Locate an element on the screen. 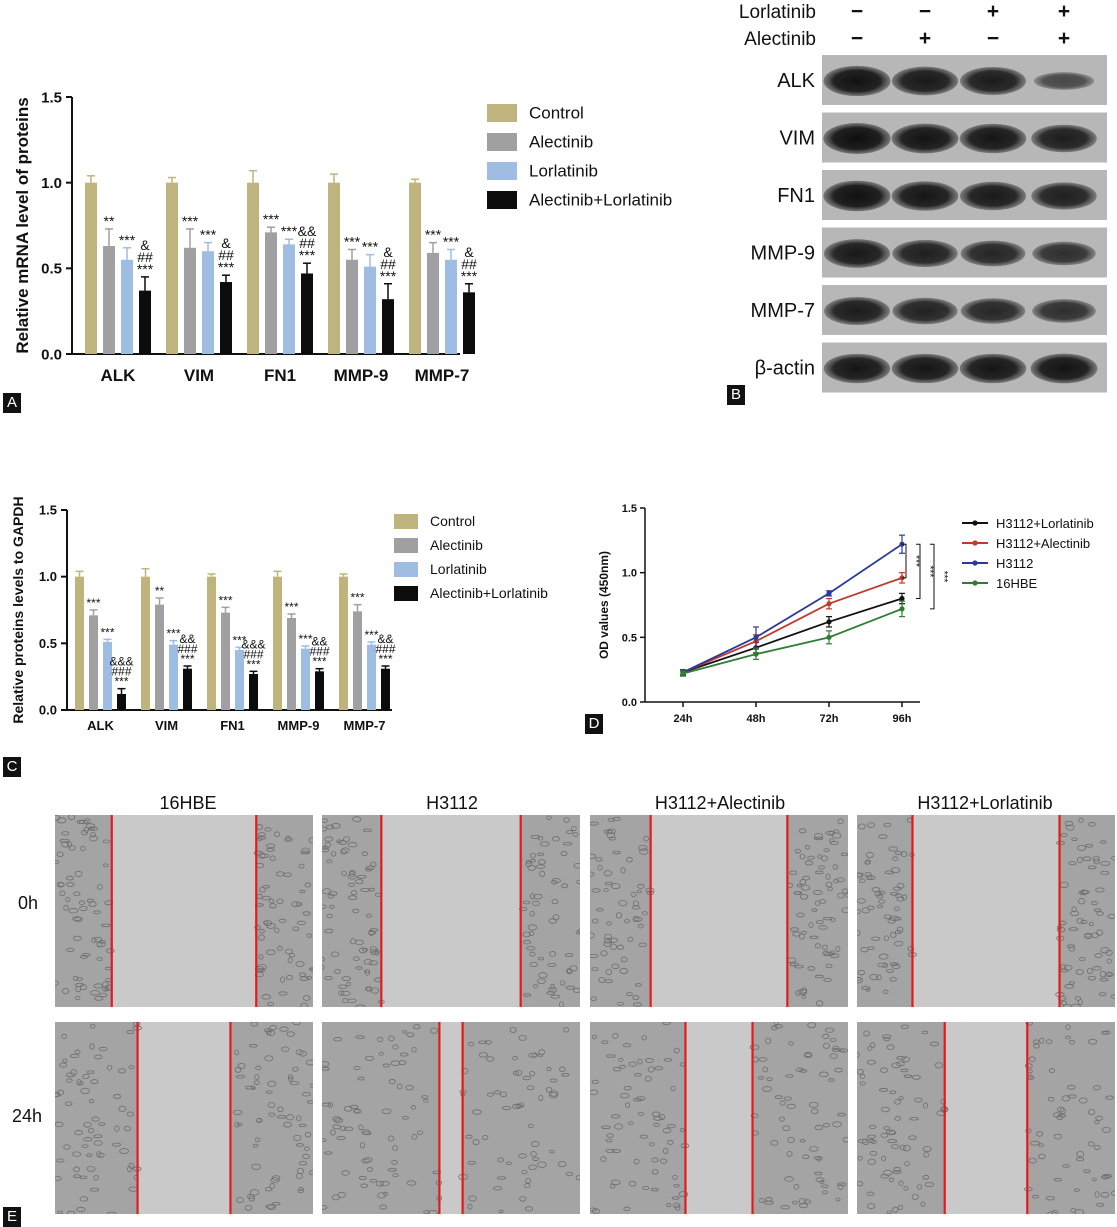  blot-treatment-label: Lorlatinib is located at coordinates (777, 12).